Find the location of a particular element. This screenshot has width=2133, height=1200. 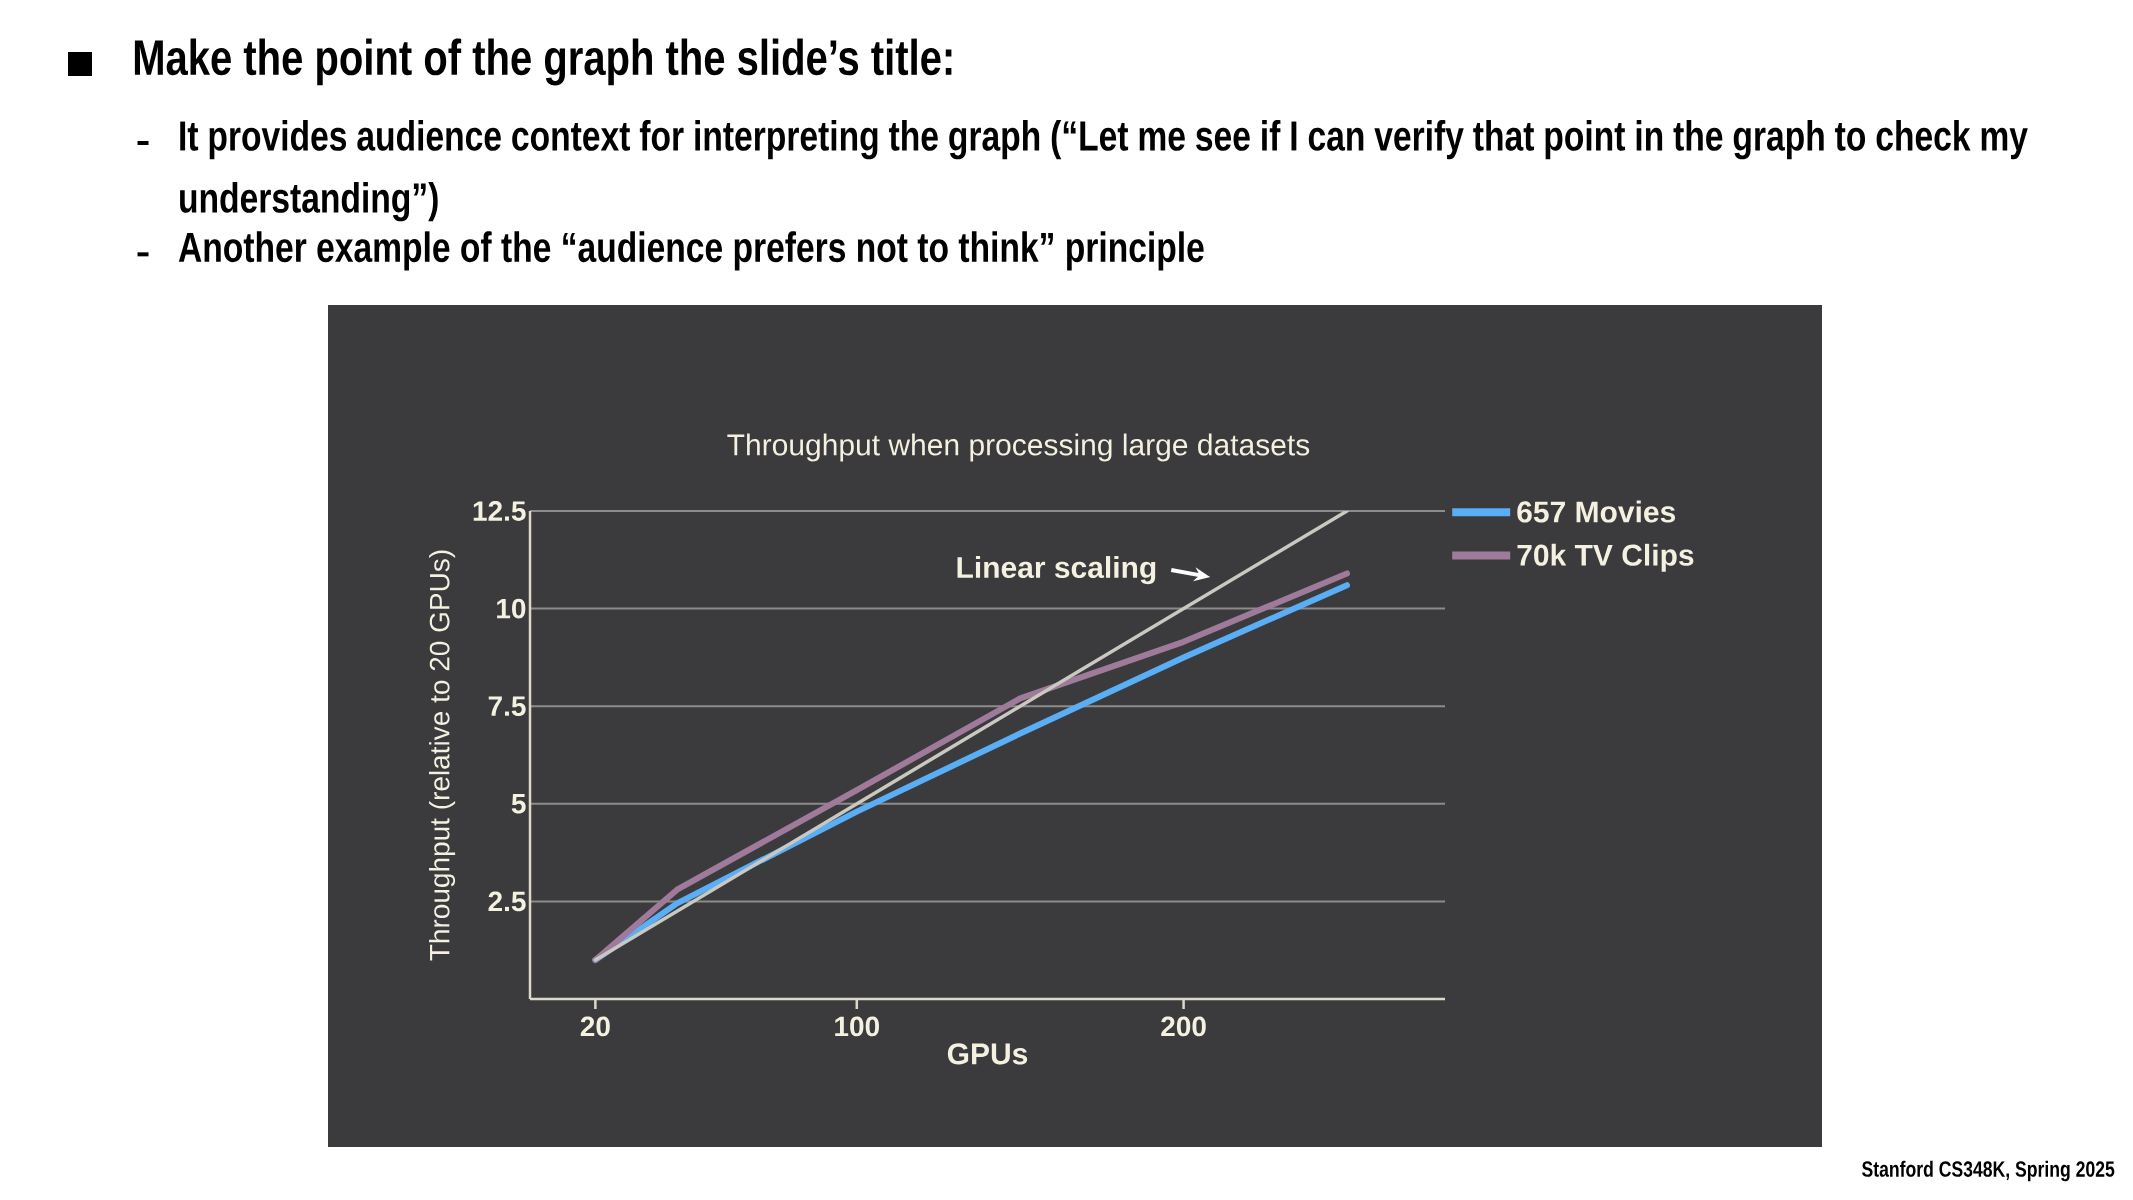

x-tick-label: 100 is located at coordinates (857, 1026).